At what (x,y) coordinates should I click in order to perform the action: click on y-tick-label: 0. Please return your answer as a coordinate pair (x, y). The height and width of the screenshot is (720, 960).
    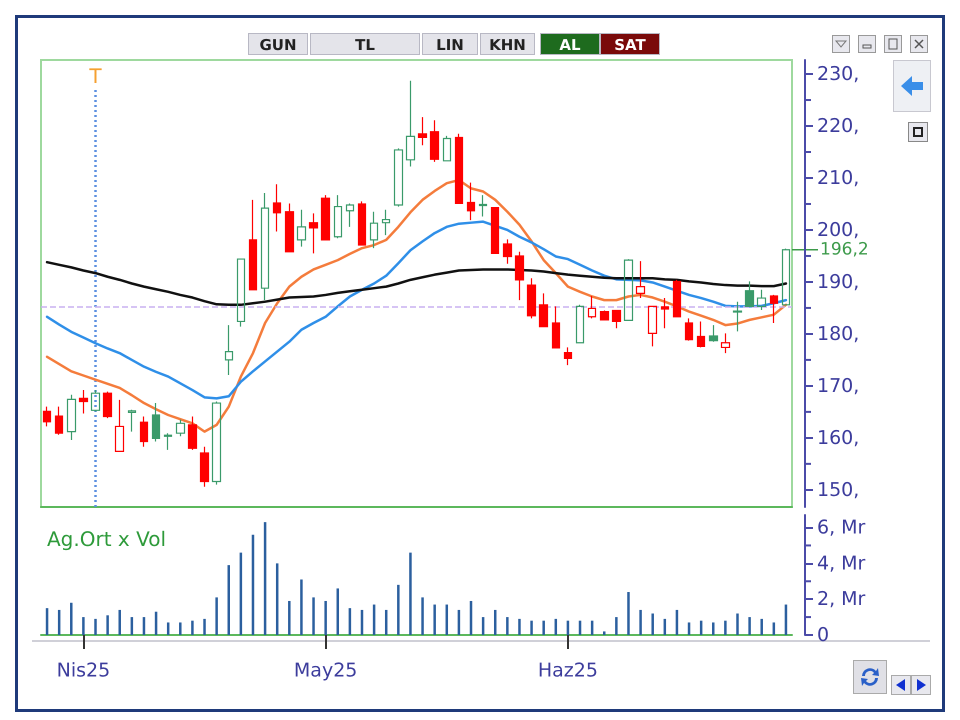
    Looking at the image, I should click on (823, 635).